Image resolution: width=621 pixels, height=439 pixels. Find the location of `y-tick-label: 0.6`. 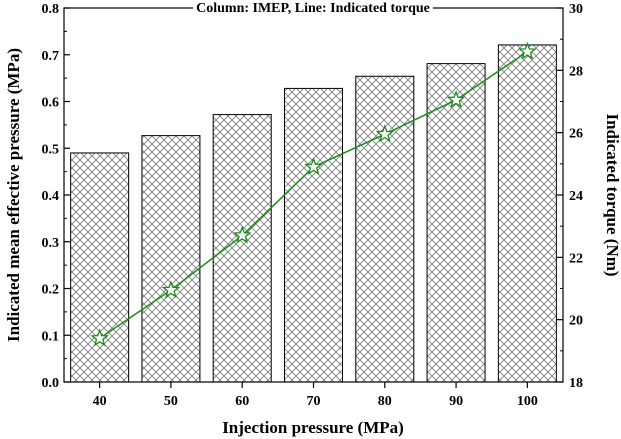

y-tick-label: 0.6 is located at coordinates (51, 103).